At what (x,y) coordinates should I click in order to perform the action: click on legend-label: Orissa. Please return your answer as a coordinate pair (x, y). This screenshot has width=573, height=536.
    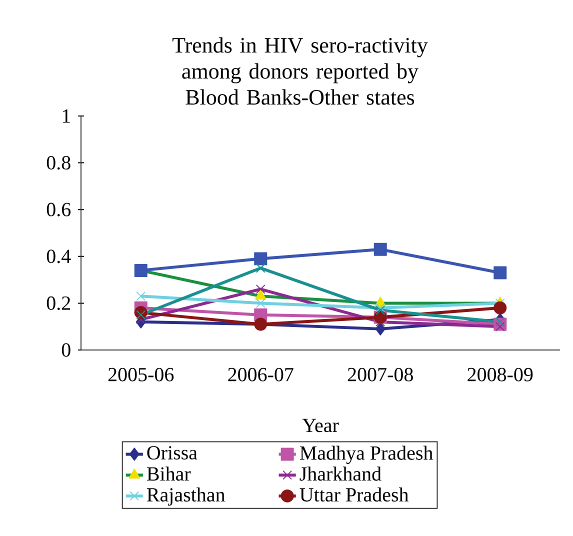
    Looking at the image, I should click on (172, 453).